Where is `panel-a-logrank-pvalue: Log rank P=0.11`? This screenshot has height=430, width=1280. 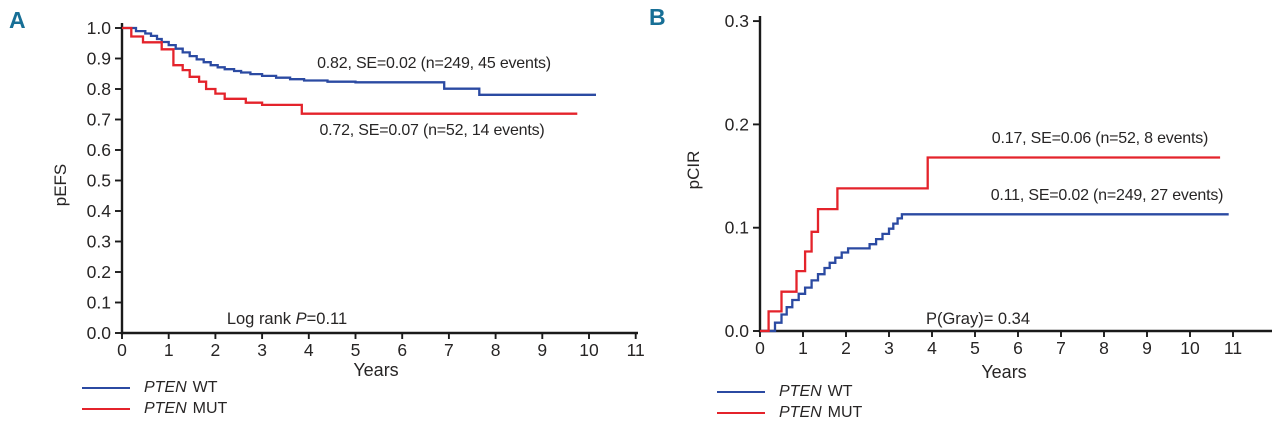
panel-a-logrank-pvalue: Log rank P=0.11 is located at coordinates (287, 319).